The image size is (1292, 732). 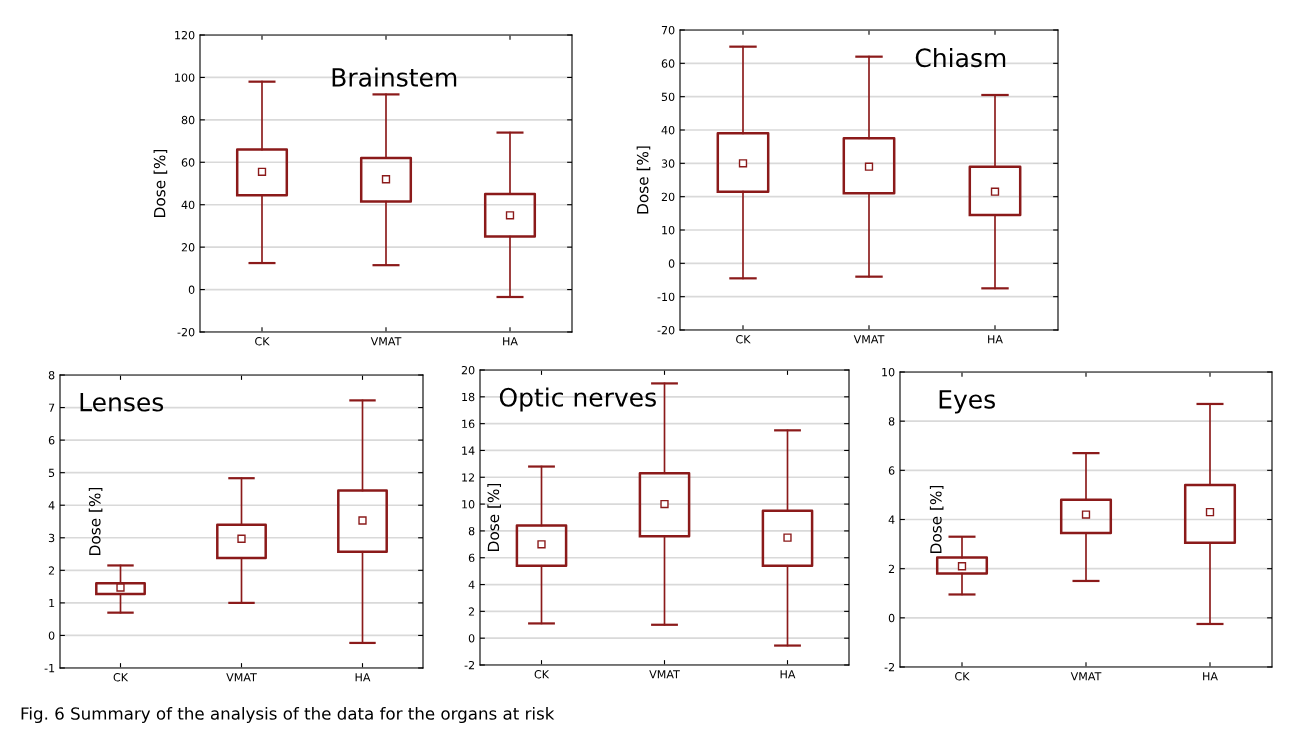 What do you see at coordinates (51, 538) in the screenshot?
I see `y-tick-label: 3` at bounding box center [51, 538].